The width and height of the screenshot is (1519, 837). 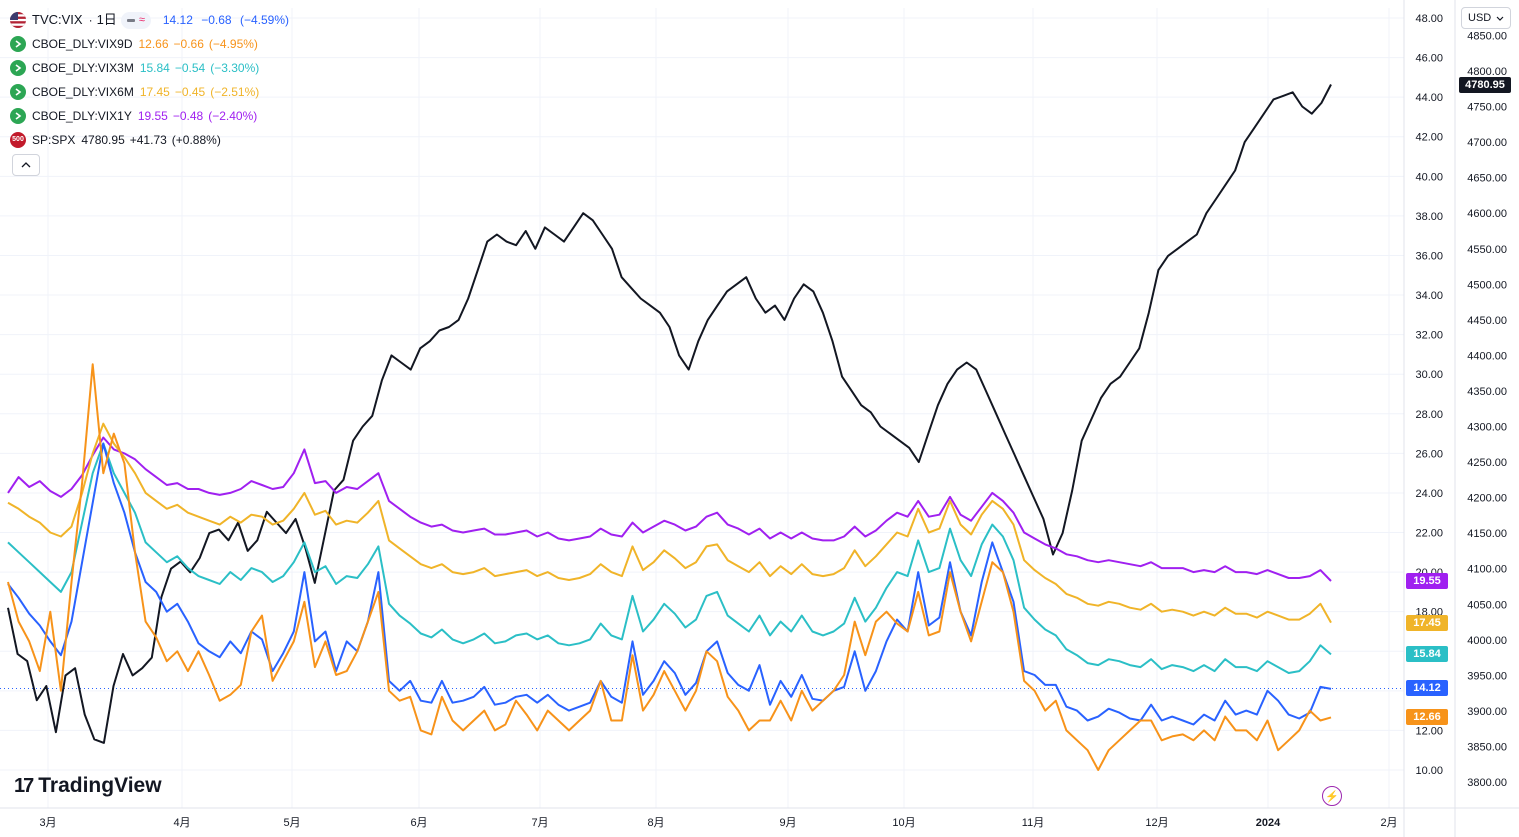 I want to click on last-value-badge: 4780.95, so click(x=1485, y=84).